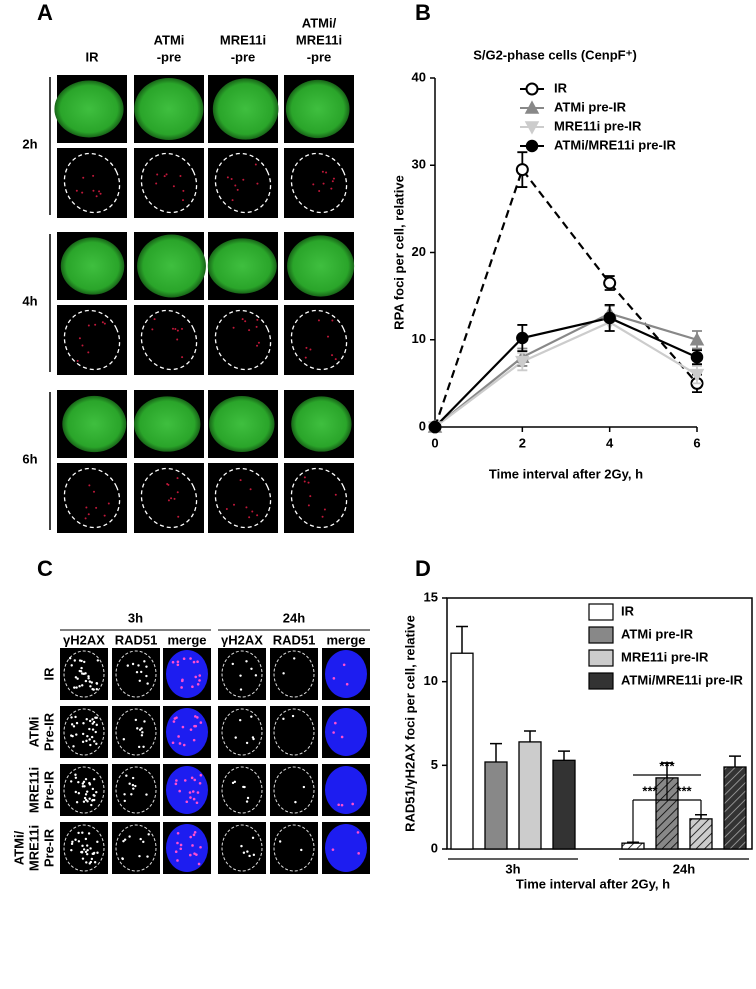  What do you see at coordinates (615, 144) in the screenshot?
I see `legend-label: ATMi/MRE11i pre-IR` at bounding box center [615, 144].